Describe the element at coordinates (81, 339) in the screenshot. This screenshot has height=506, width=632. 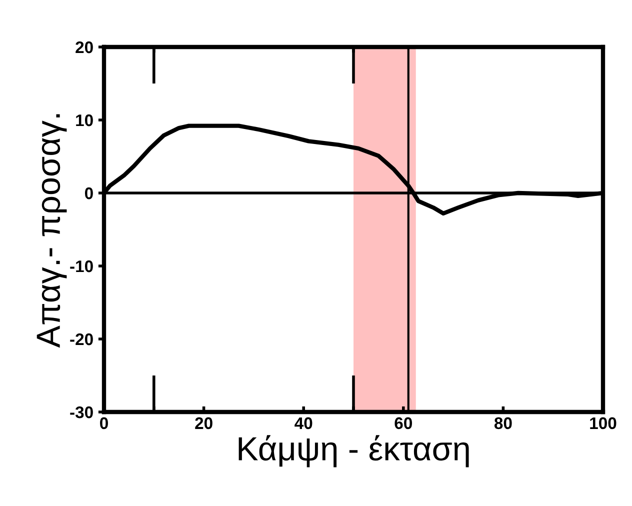
I see `y-tick-label: -20` at that location.